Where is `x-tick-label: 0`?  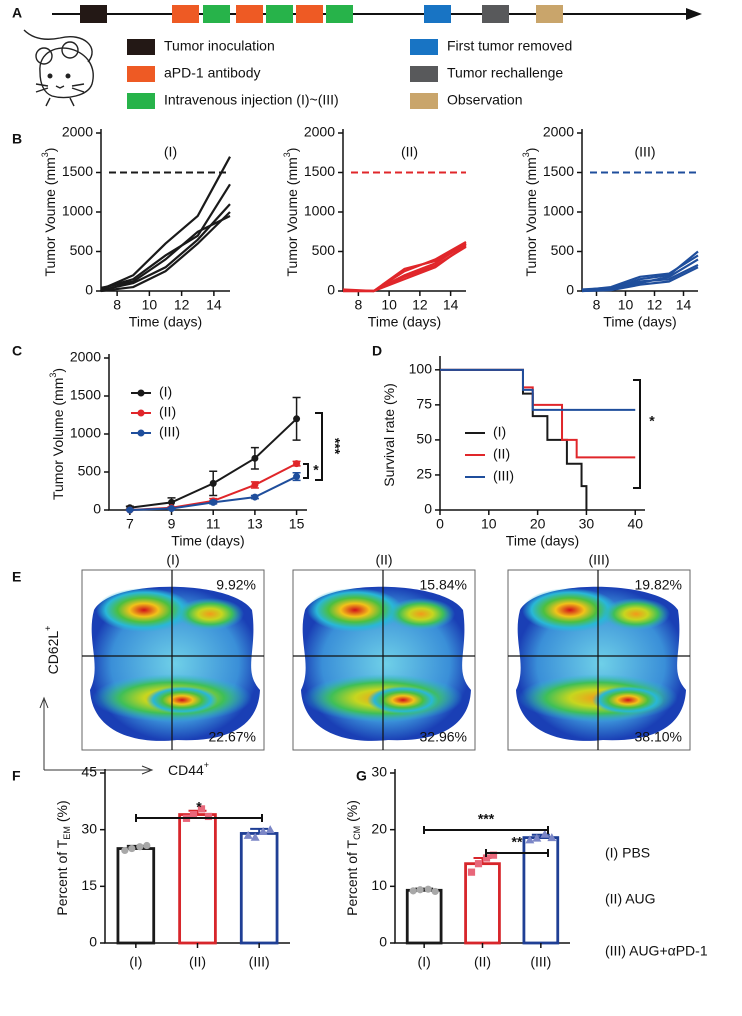 x-tick-label: 0 is located at coordinates (440, 524).